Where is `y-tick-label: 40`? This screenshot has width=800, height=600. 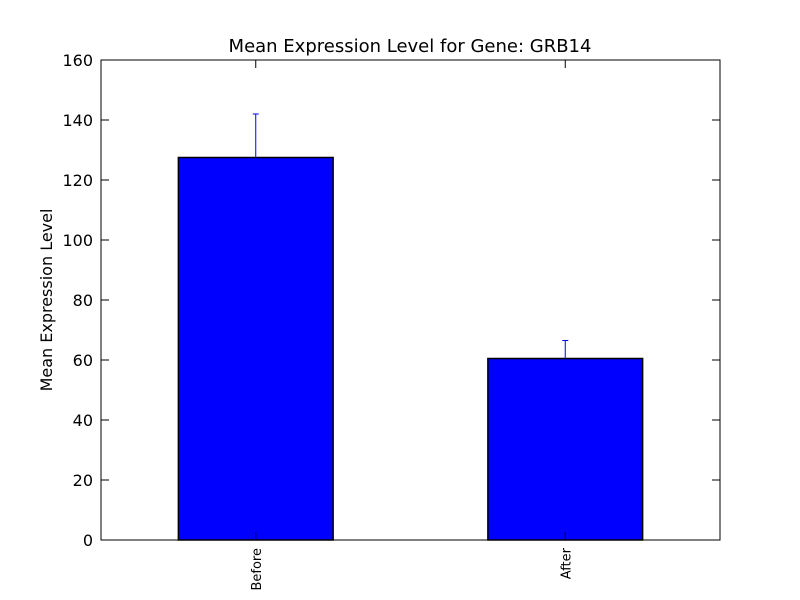 y-tick-label: 40 is located at coordinates (83, 420).